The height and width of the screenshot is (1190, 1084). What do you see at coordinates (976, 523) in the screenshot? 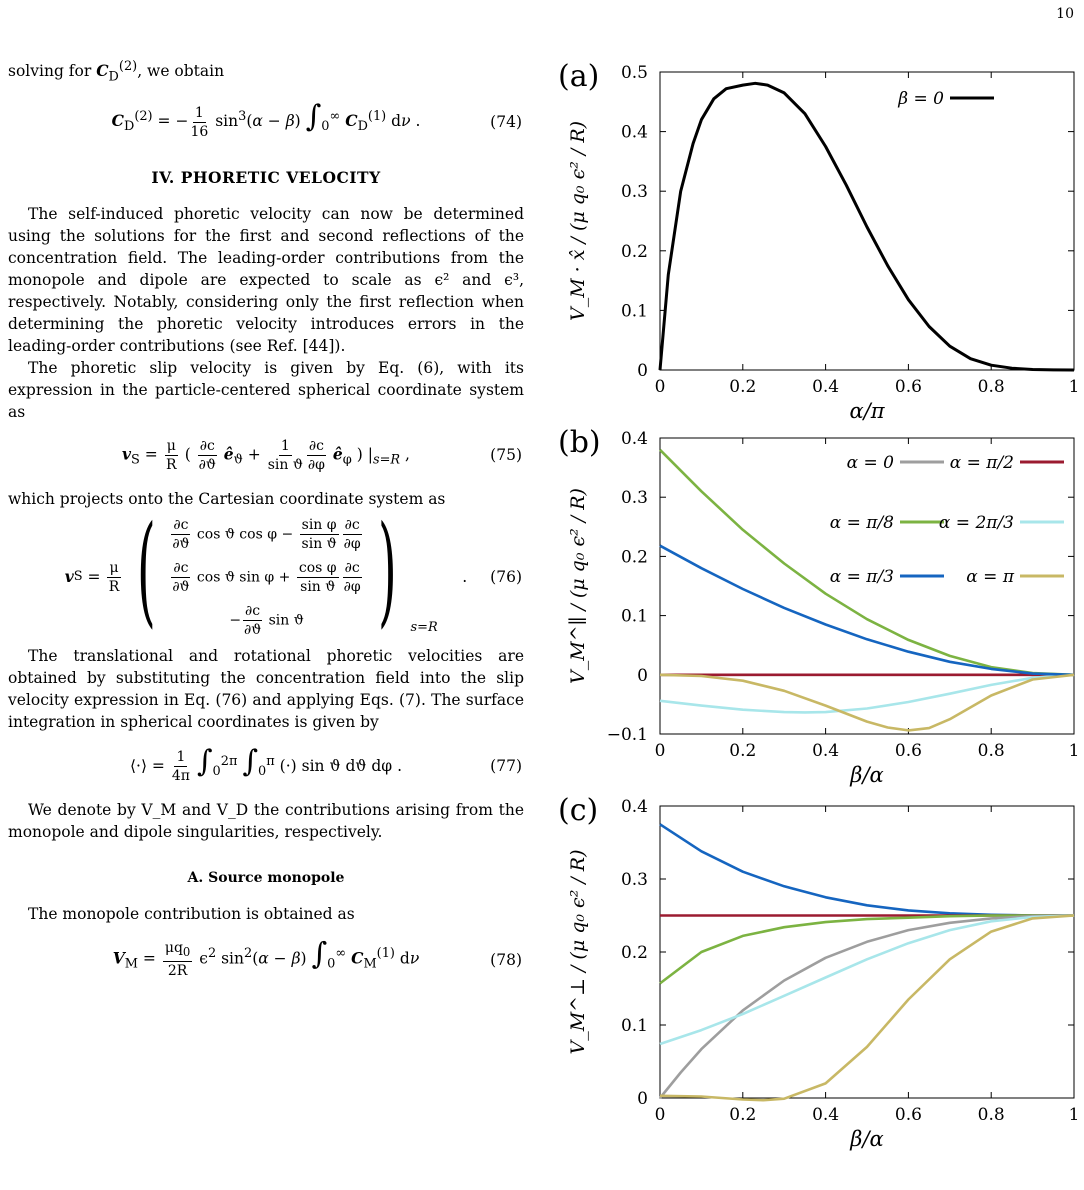
I see `legend-label: α = 2π/3` at bounding box center [976, 523].